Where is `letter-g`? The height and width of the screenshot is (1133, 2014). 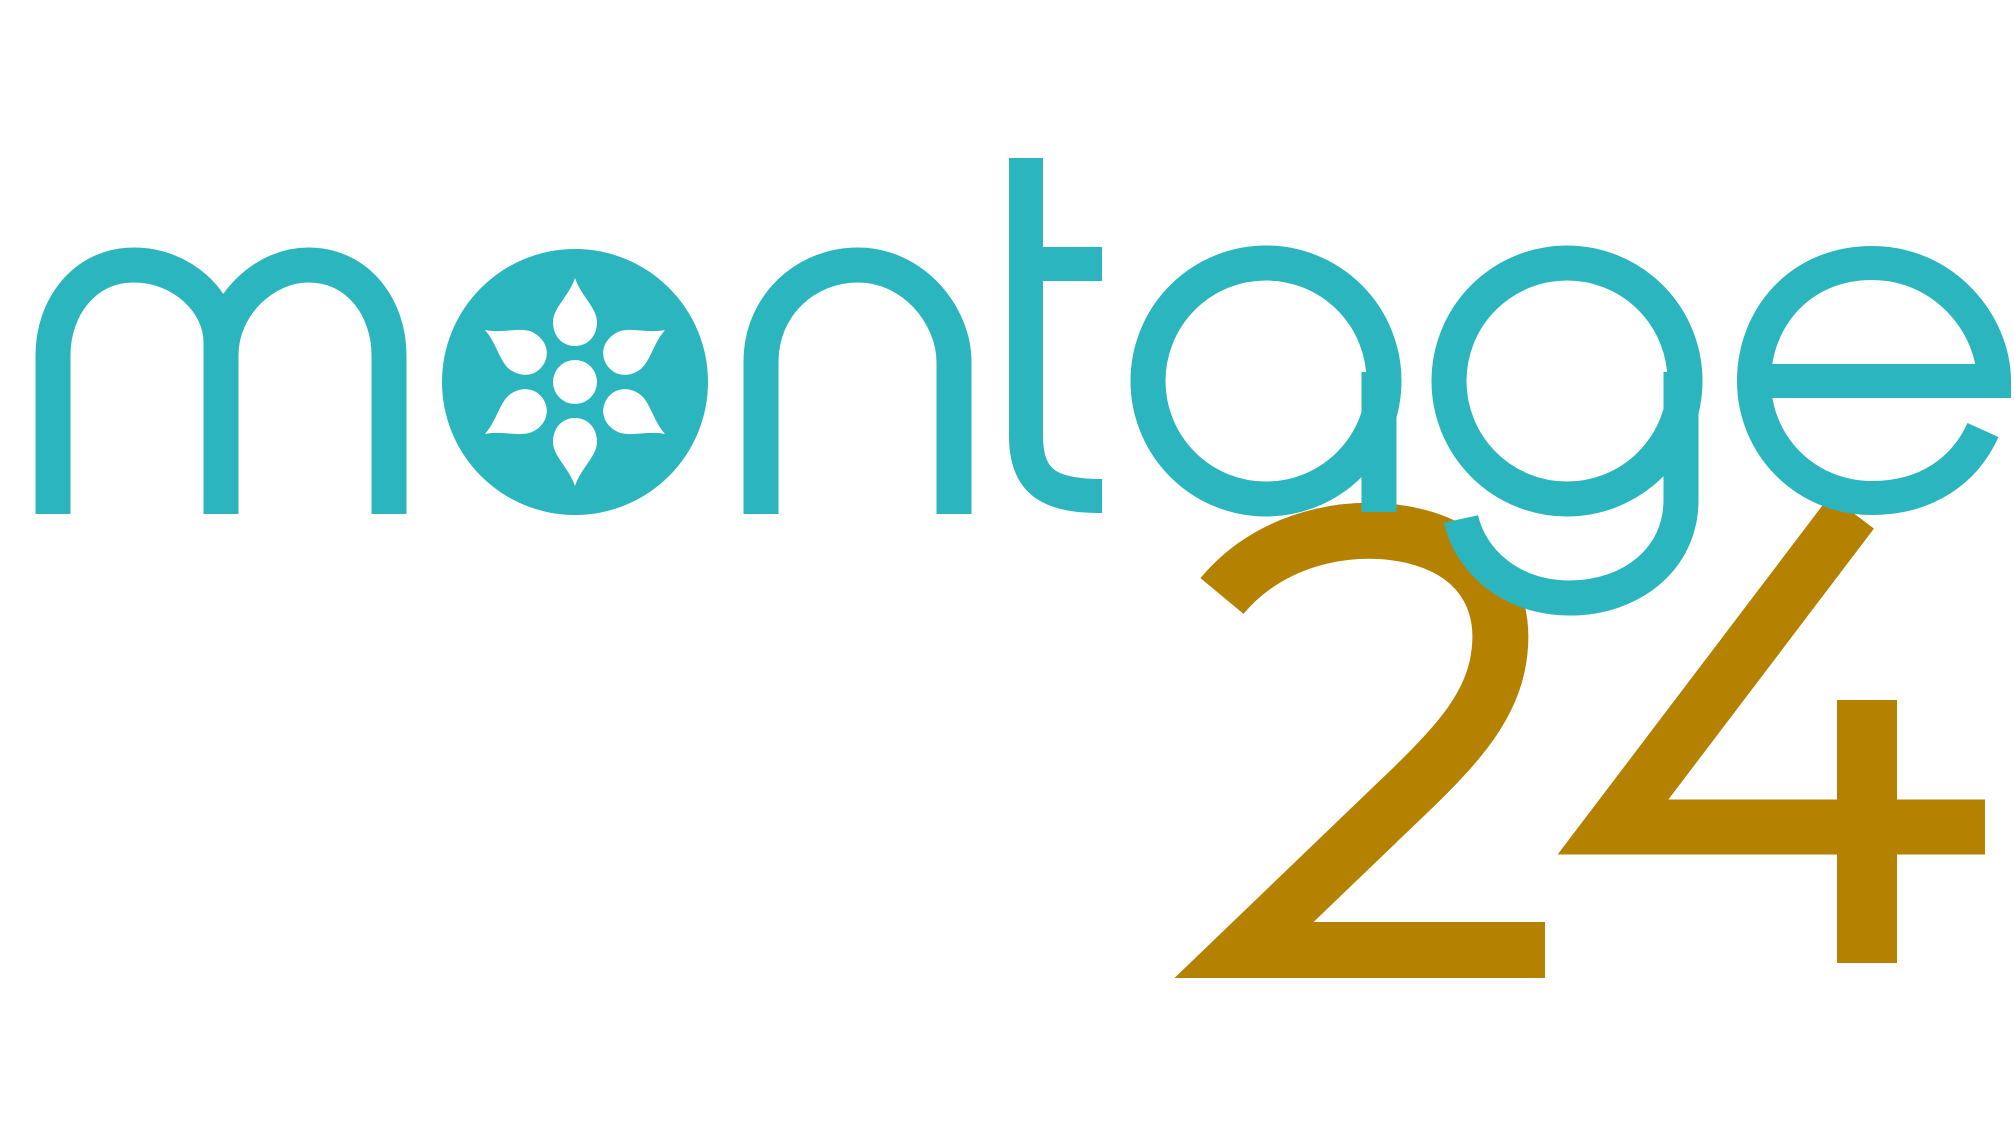 letter-g is located at coordinates (1567, 430).